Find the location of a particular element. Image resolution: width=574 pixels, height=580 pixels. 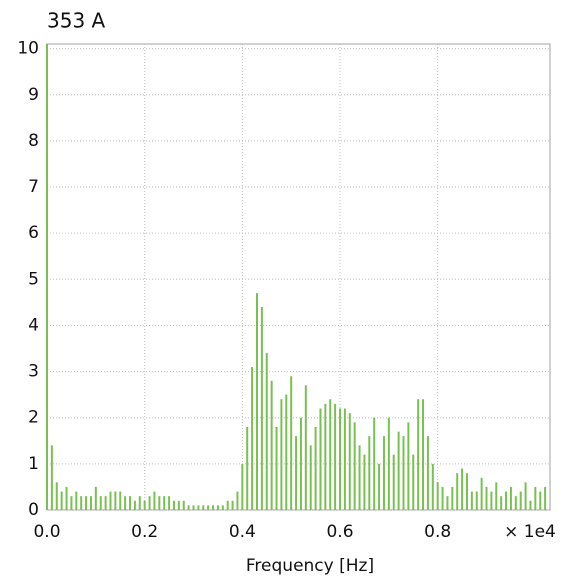

y-tick-label: 2 is located at coordinates (33, 418).